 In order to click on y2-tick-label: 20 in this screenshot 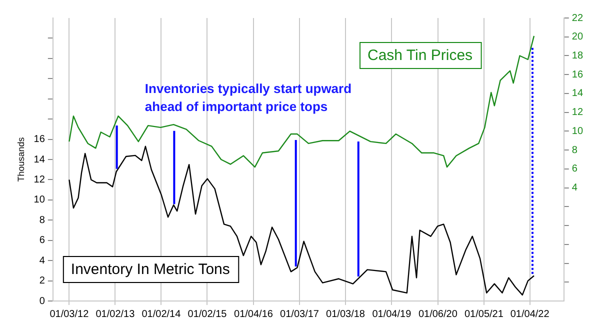, I will do `click(578, 37)`.